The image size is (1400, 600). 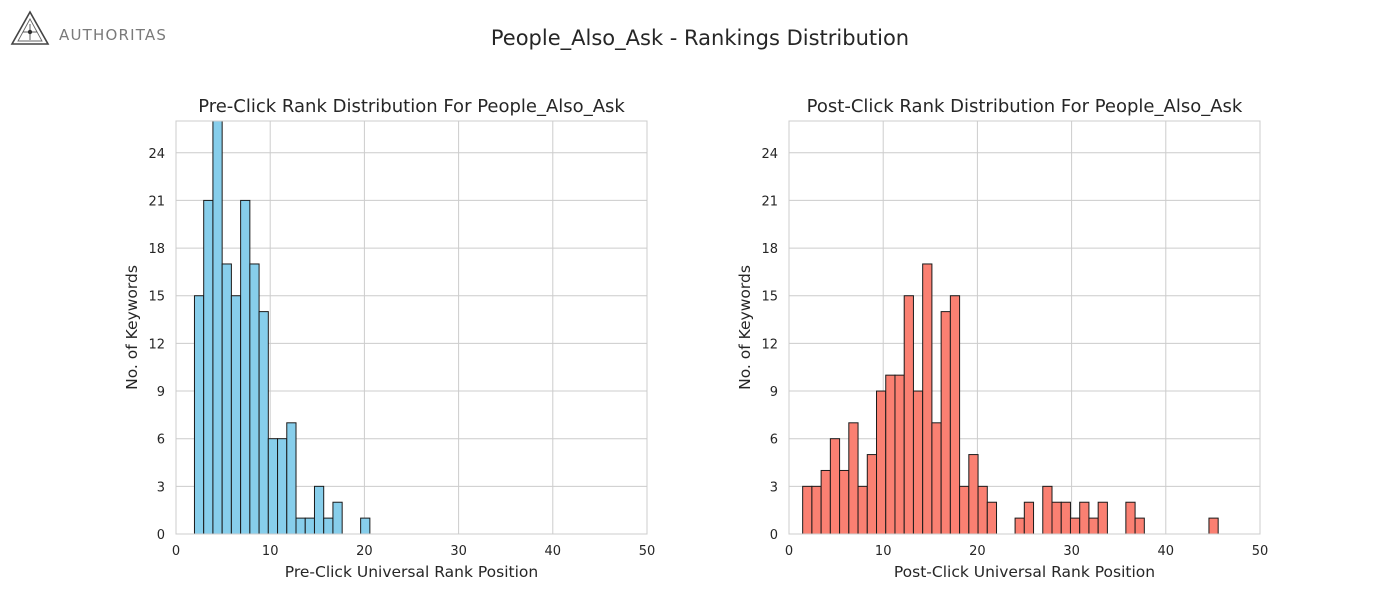 What do you see at coordinates (156, 249) in the screenshot?
I see `pre-click-y-tick-label: 18` at bounding box center [156, 249].